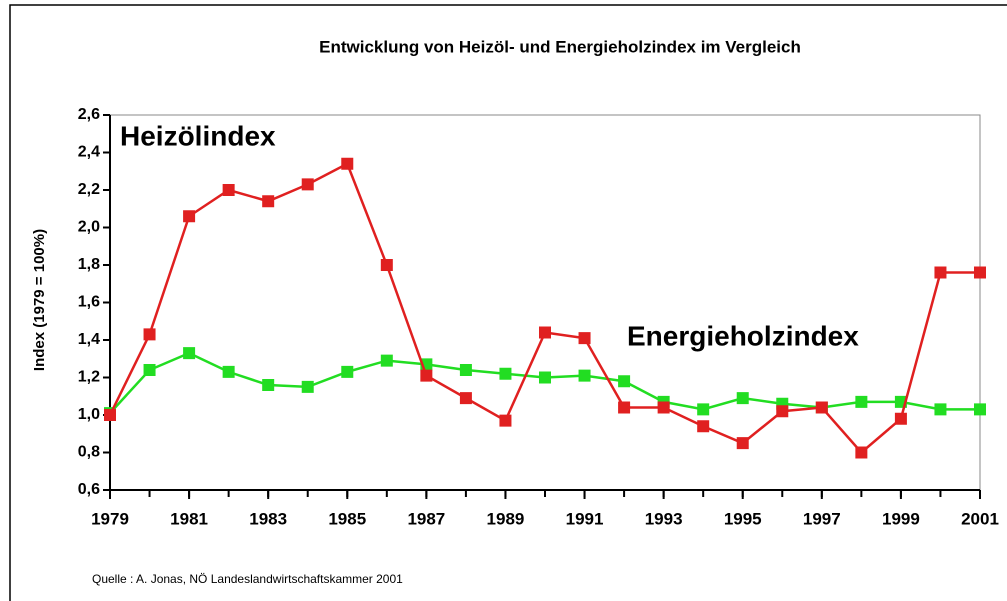 This screenshot has width=1007, height=601. I want to click on y-tick-label: 2,0, so click(89, 227).